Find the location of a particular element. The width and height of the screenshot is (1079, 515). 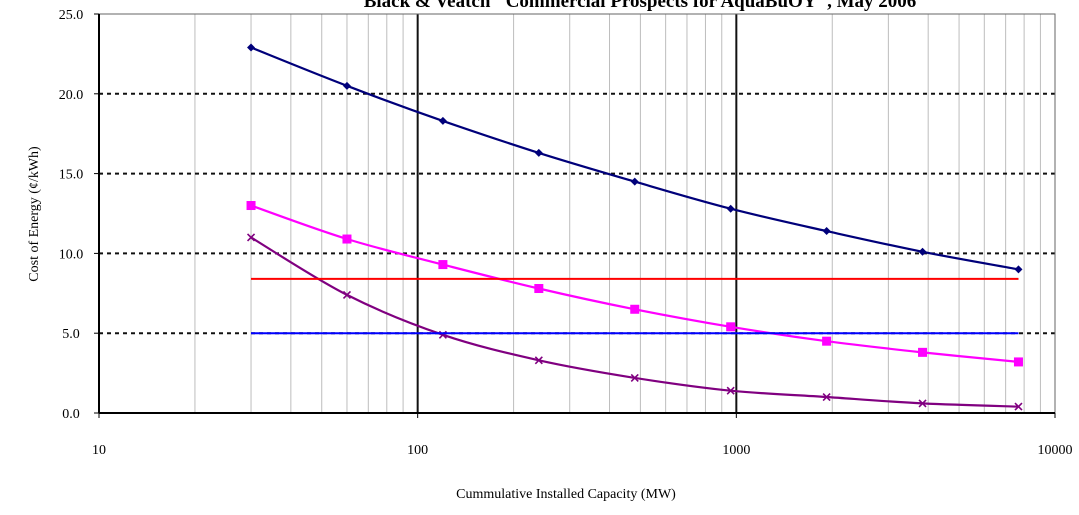

y-tick-label: 25.0 is located at coordinates (71, 15).